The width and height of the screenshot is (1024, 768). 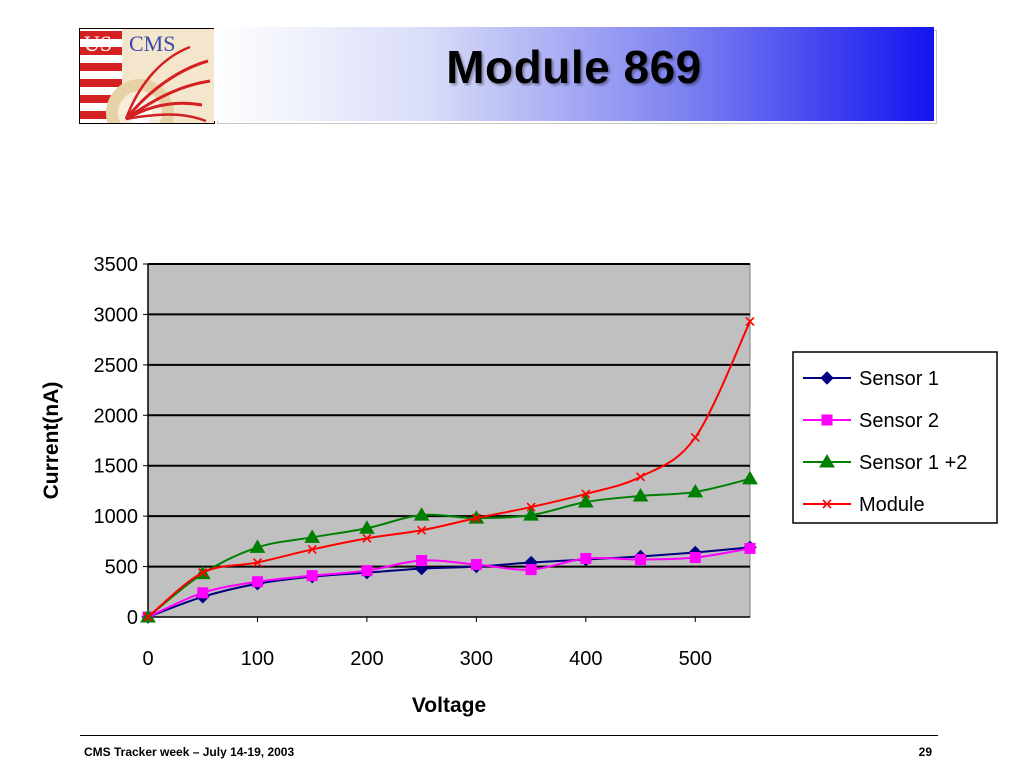 What do you see at coordinates (449, 705) in the screenshot?
I see `x-axis-title: Voltage` at bounding box center [449, 705].